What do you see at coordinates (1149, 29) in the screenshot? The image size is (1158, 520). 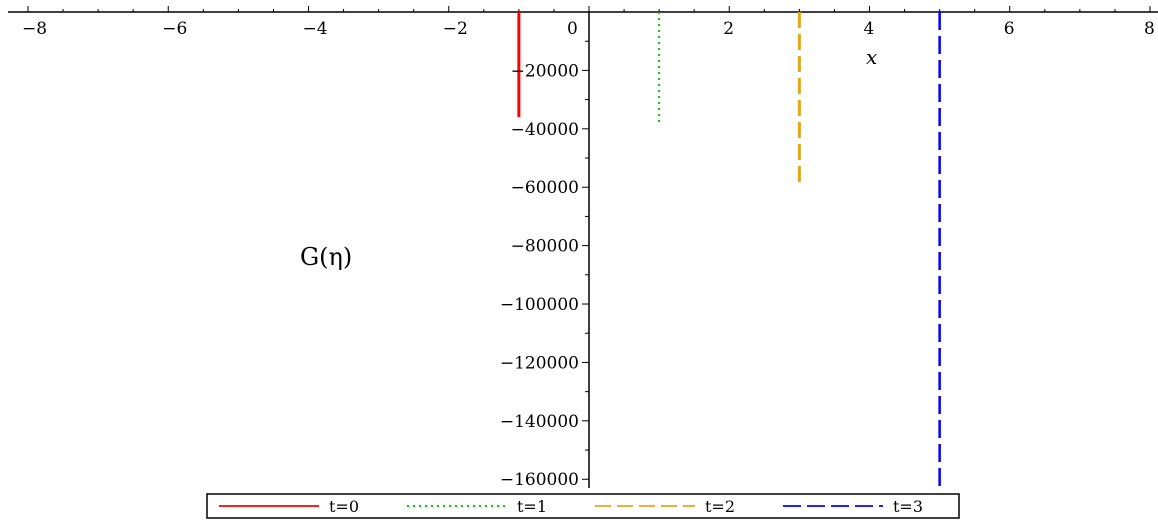 I see `x-tick-label: 8` at bounding box center [1149, 29].